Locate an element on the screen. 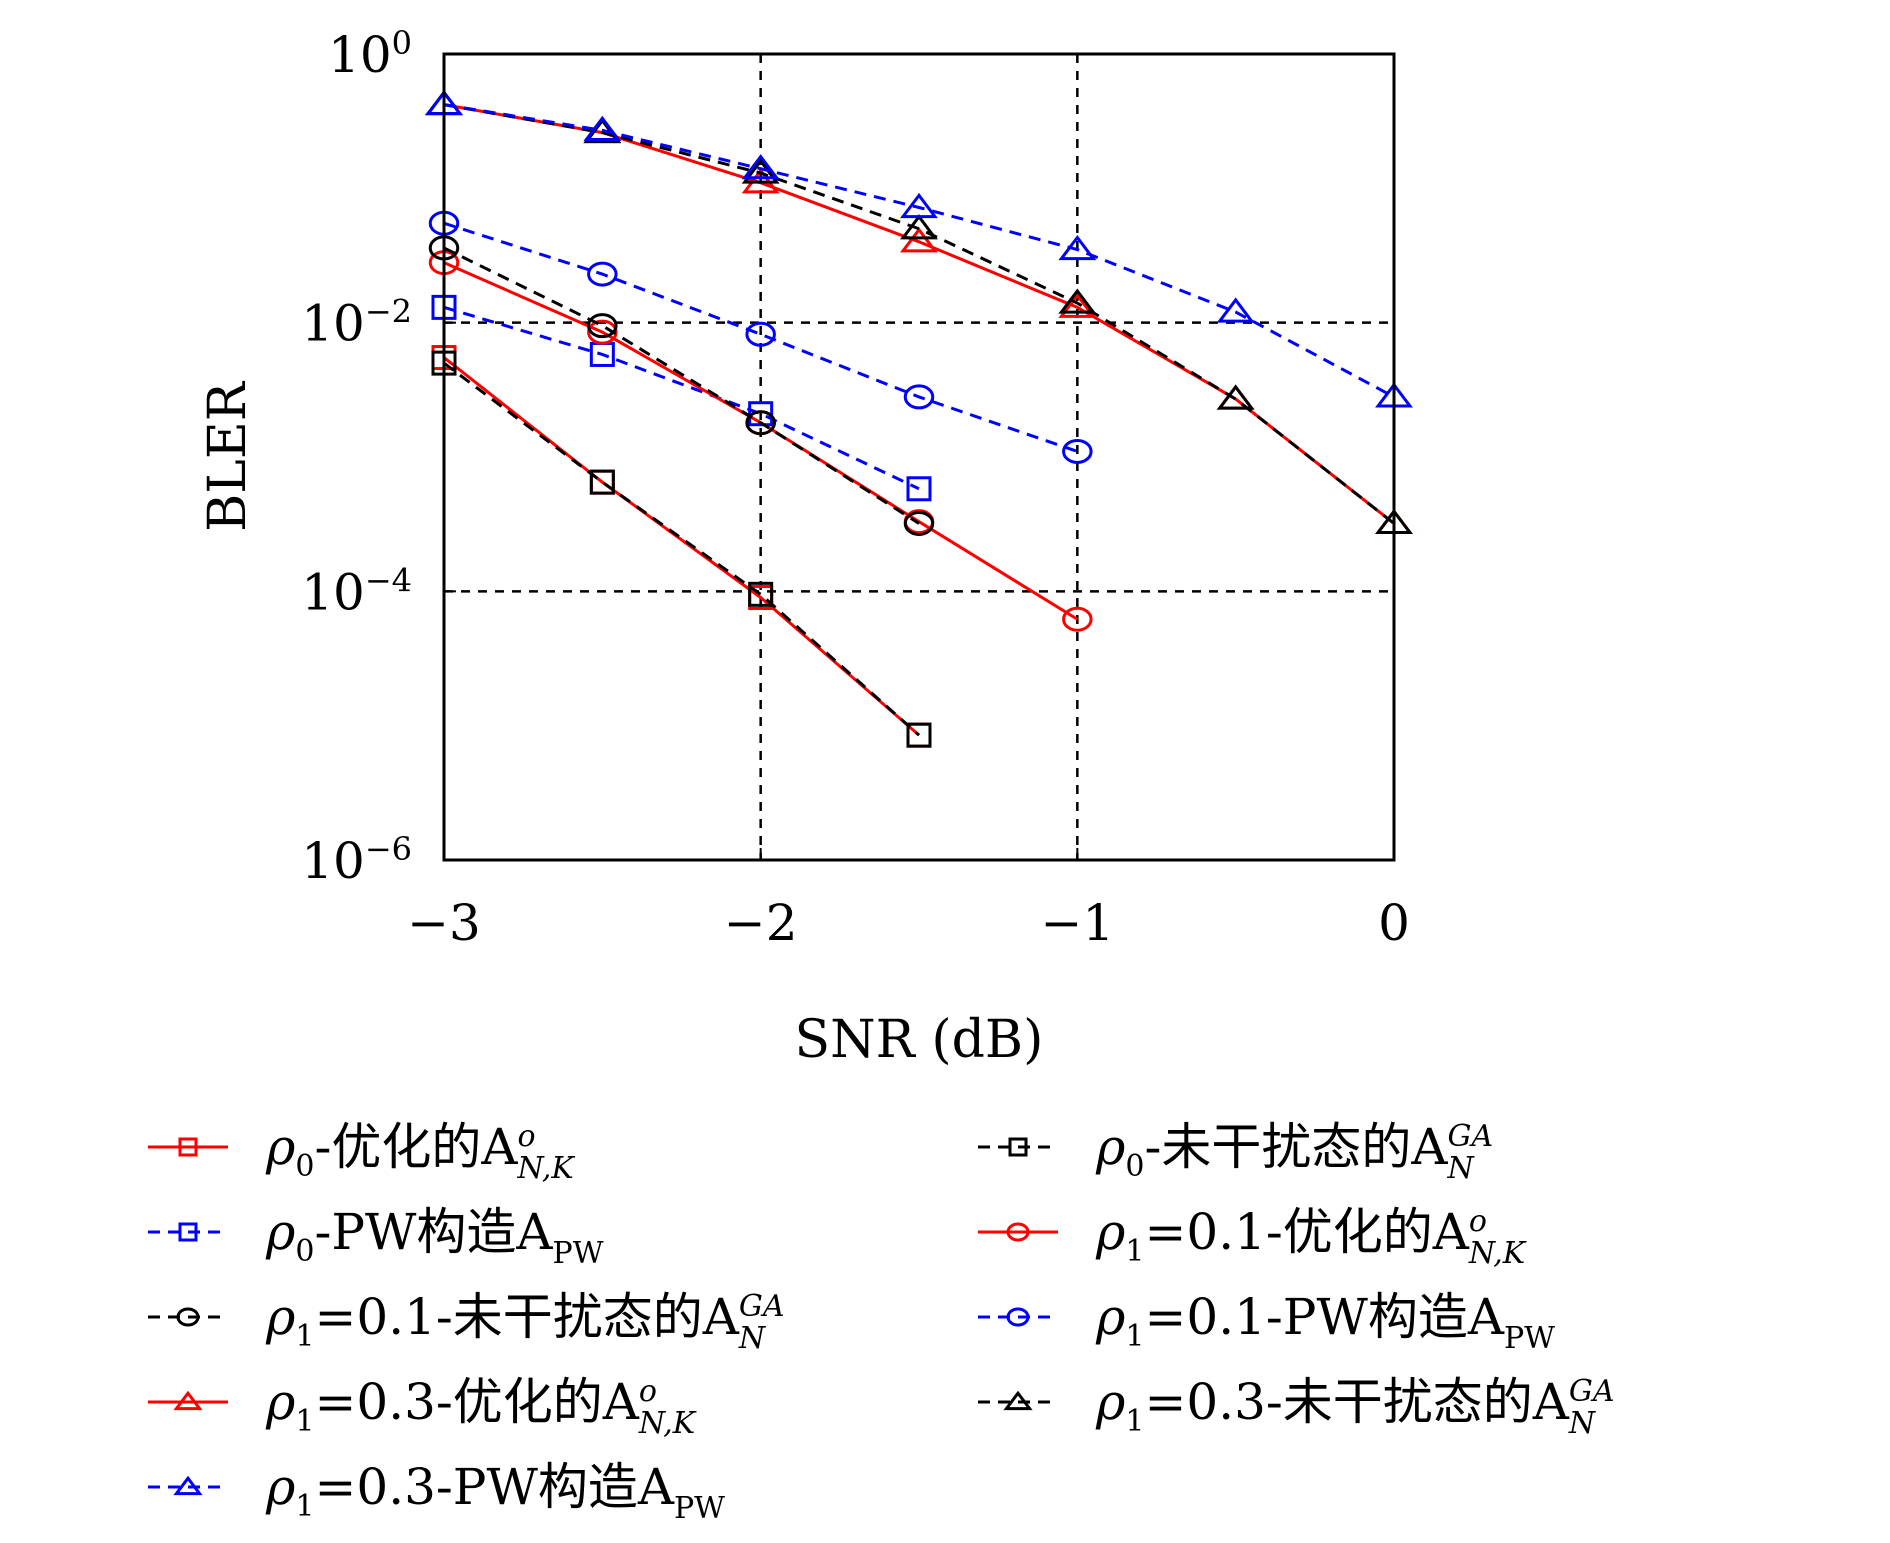 The height and width of the screenshot is (1543, 1890). y-tick-label: 10⁻⁶ is located at coordinates (356, 860).